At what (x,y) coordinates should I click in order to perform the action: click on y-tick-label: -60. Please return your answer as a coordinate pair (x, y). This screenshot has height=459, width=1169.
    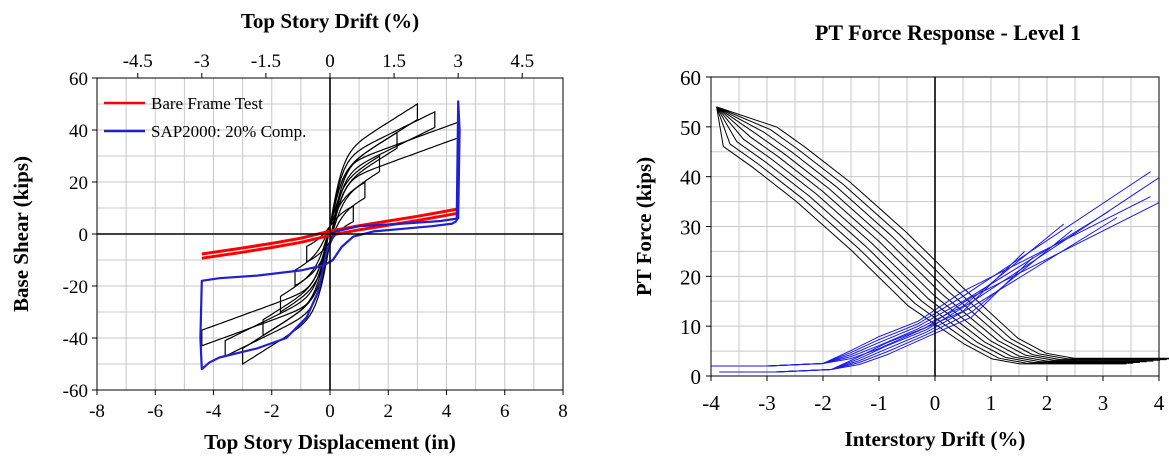
    Looking at the image, I should click on (75, 391).